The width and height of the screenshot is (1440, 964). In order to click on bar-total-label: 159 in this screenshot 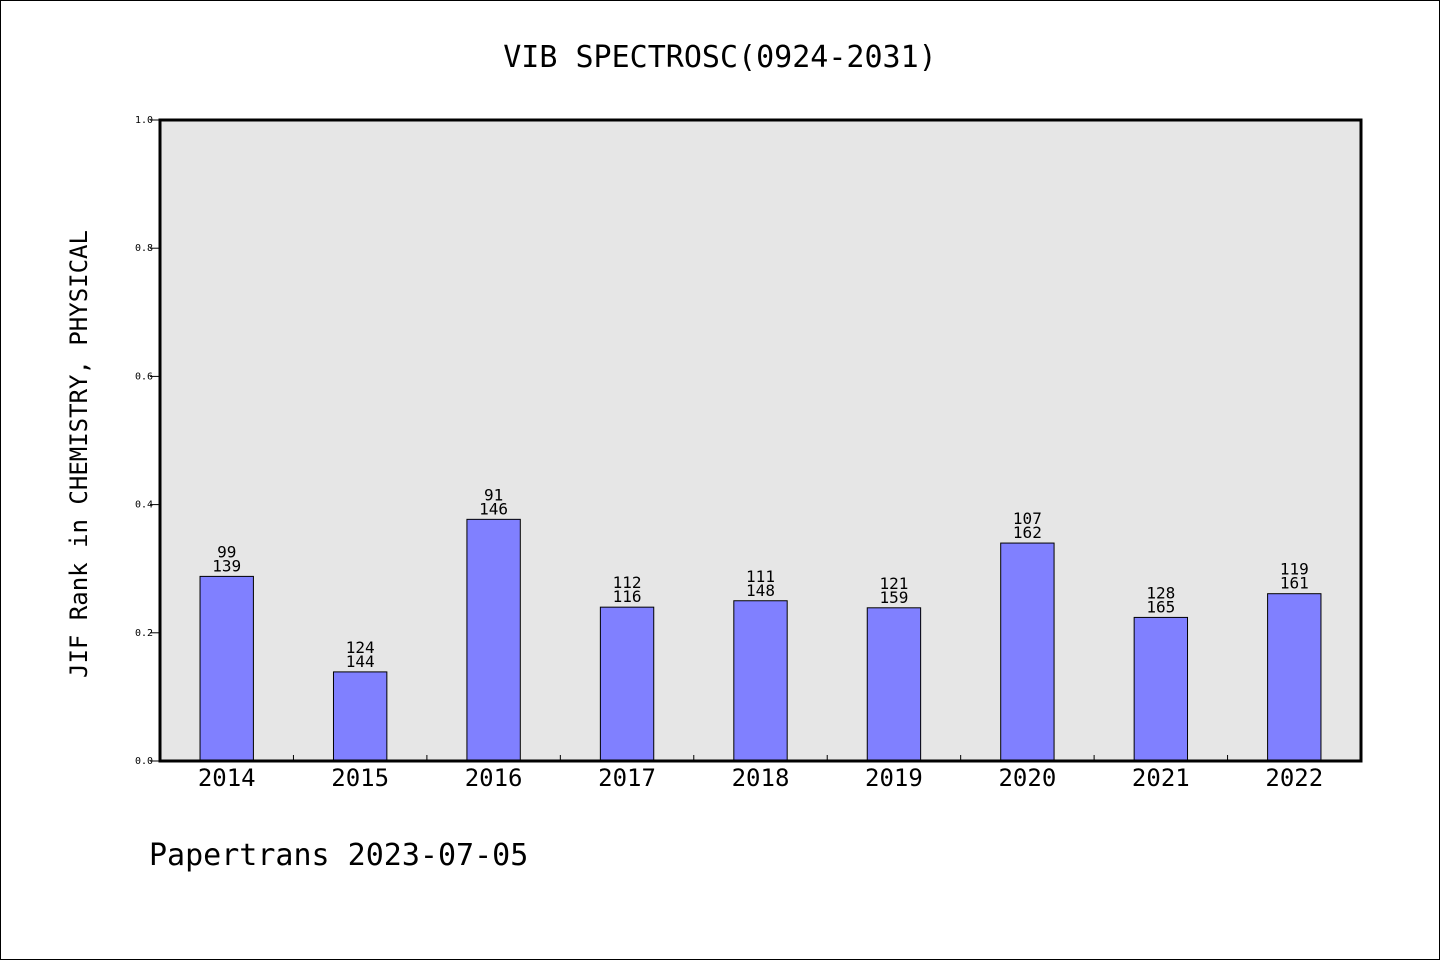, I will do `click(893, 597)`.